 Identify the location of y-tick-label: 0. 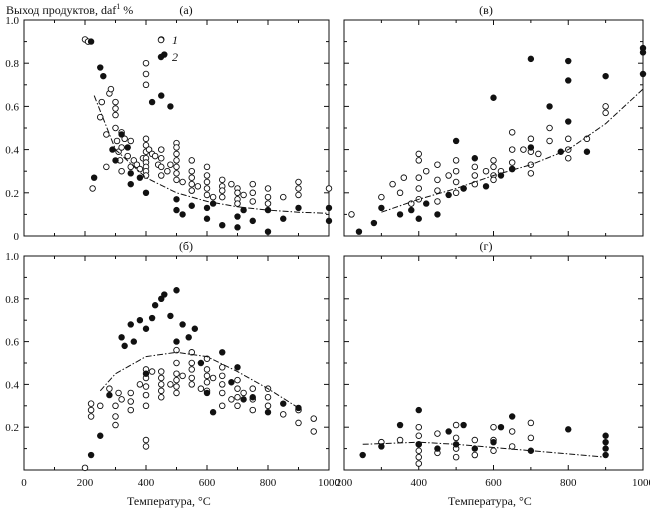
(17, 237).